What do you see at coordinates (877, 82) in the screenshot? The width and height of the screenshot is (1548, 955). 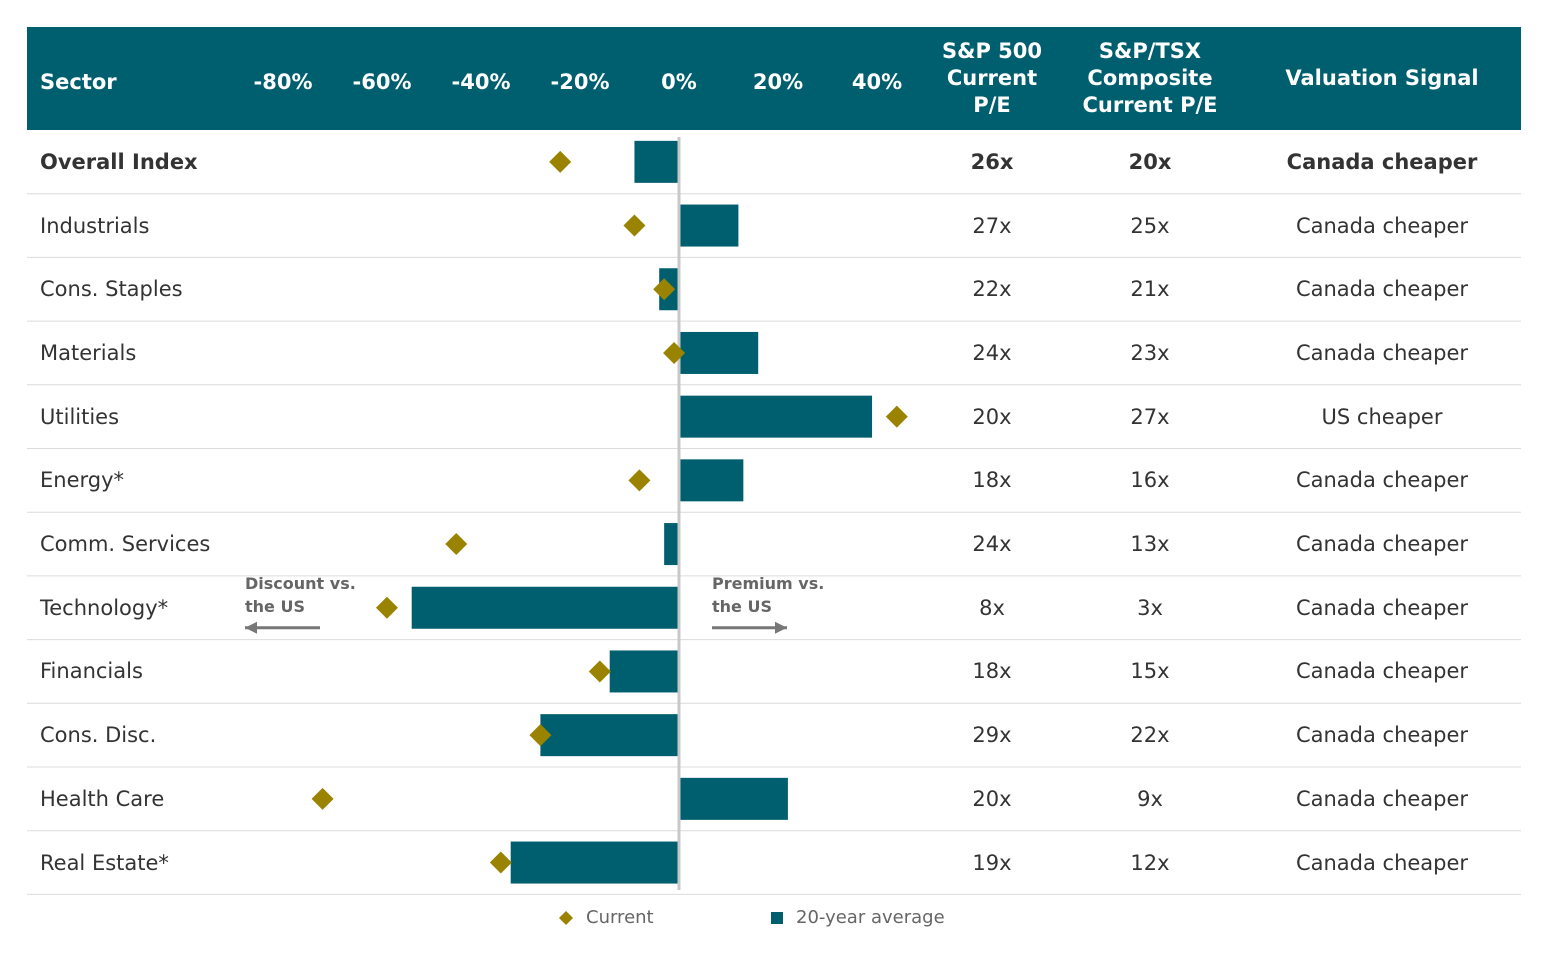 I see `x-tick-label: 40%` at bounding box center [877, 82].